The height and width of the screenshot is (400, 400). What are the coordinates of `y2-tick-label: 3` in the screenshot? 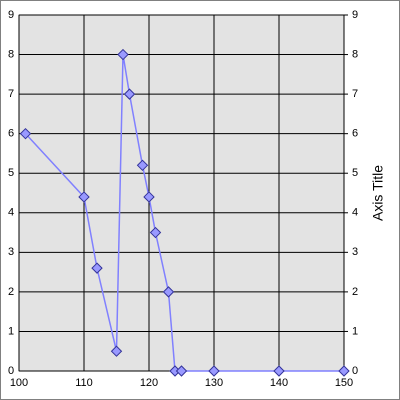 It's located at (355, 252).